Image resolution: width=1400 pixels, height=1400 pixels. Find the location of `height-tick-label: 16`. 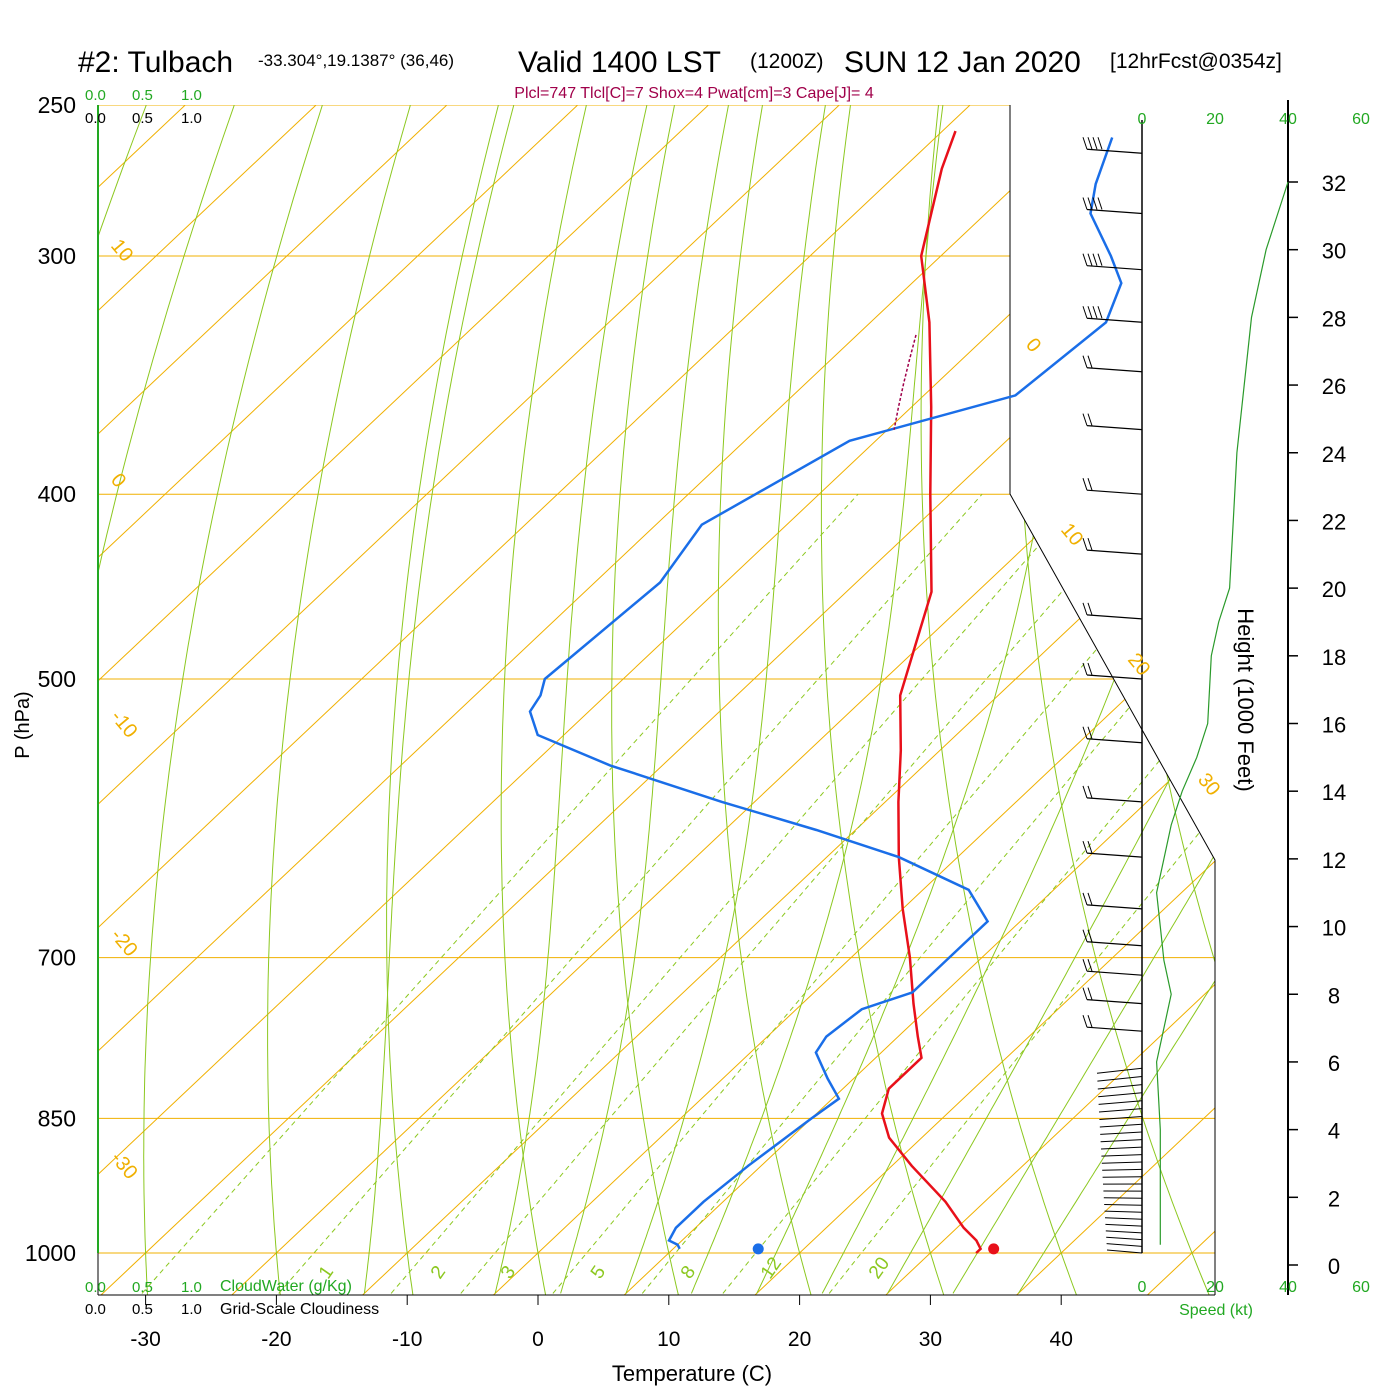

height-tick-label: 16 is located at coordinates (1334, 725).